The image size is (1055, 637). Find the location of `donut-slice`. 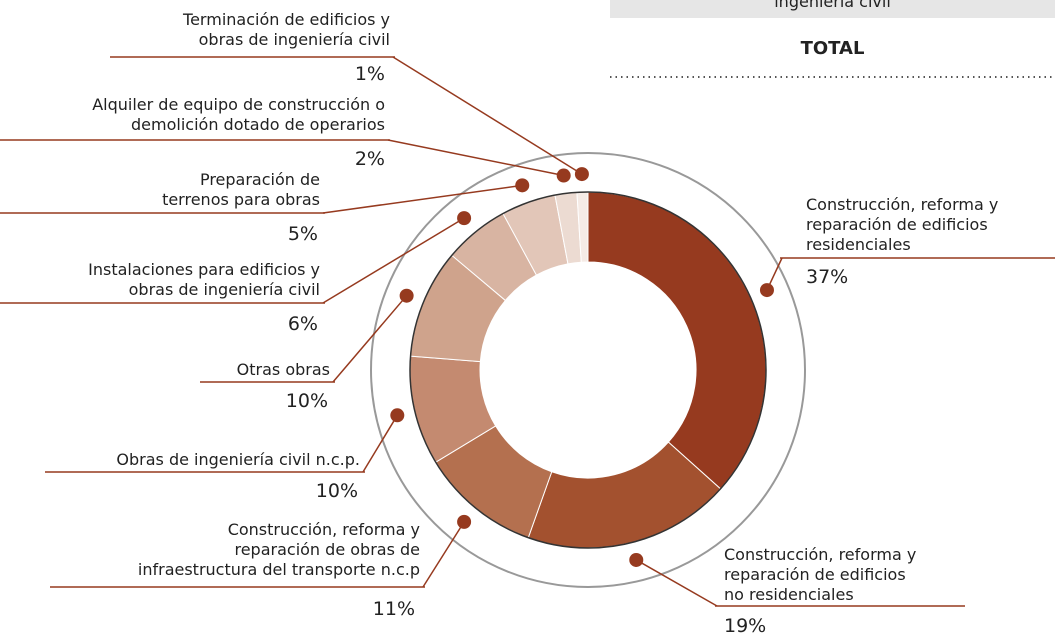

donut-slice is located at coordinates (677, 340).